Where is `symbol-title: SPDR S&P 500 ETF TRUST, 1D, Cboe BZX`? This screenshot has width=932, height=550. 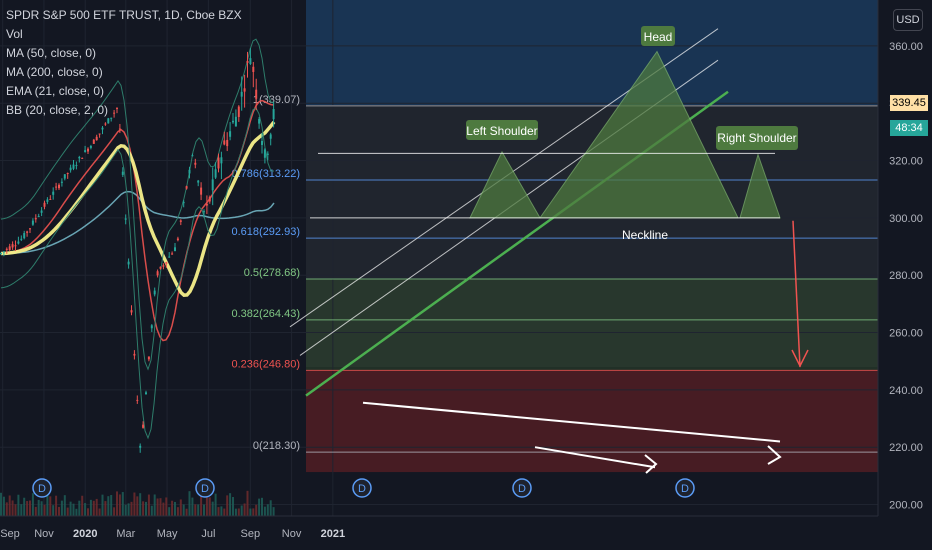
symbol-title: SPDR S&P 500 ETF TRUST, 1D, Cboe BZX is located at coordinates (124, 15).